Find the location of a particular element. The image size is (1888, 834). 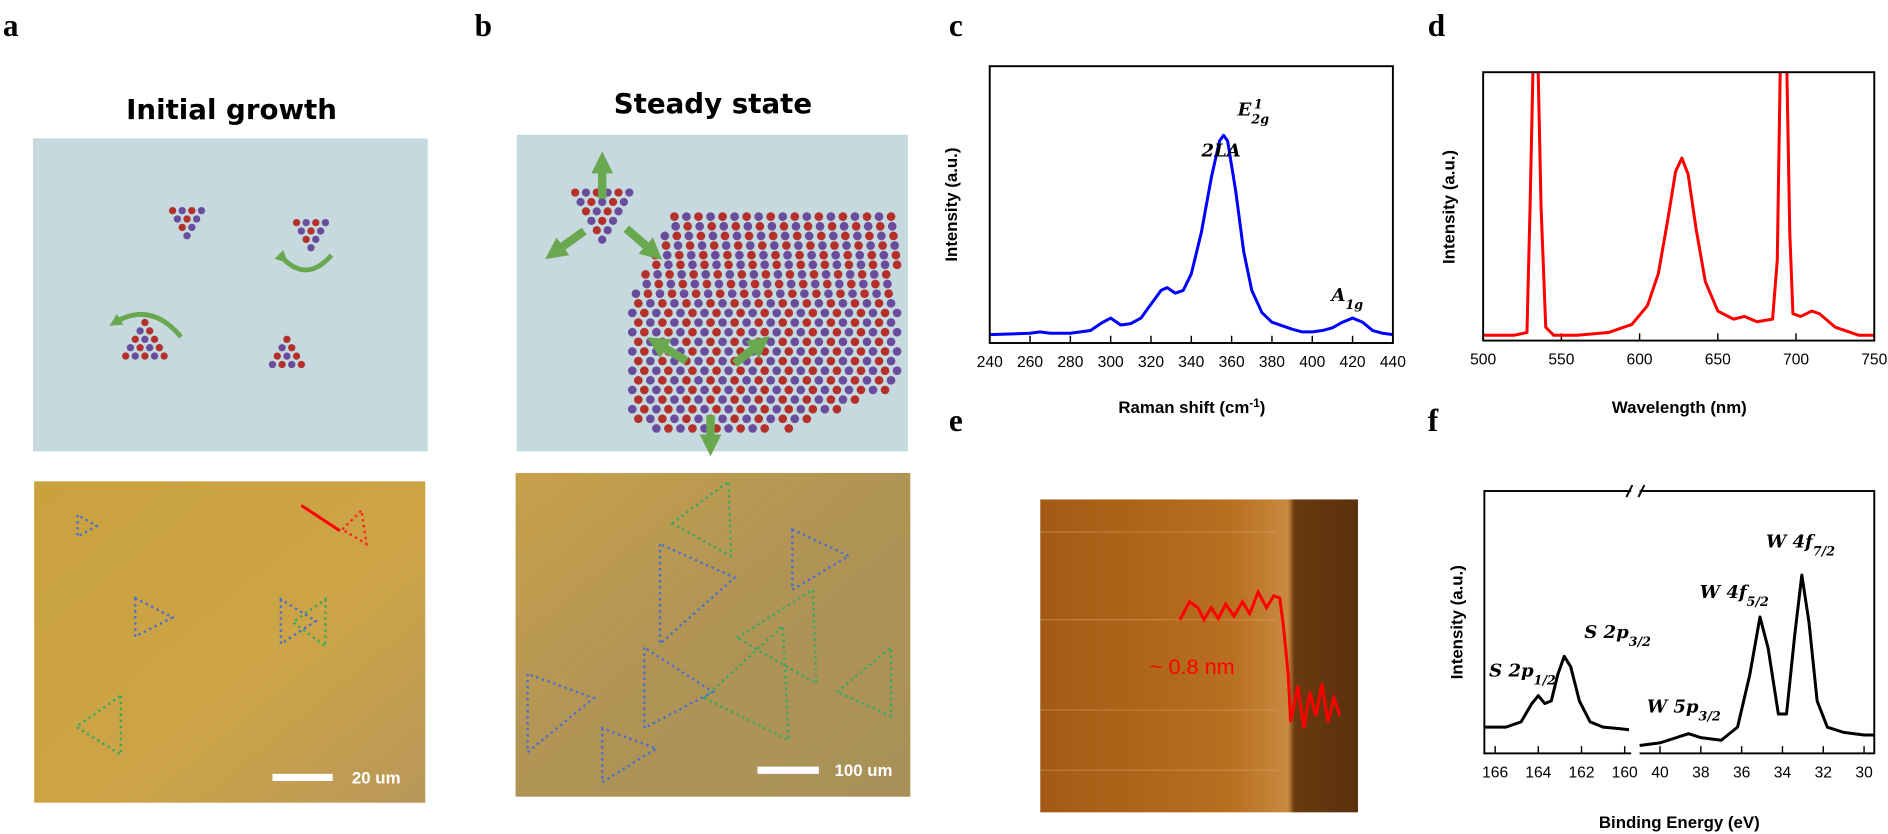

x-tick-label: 300 is located at coordinates (1111, 362).